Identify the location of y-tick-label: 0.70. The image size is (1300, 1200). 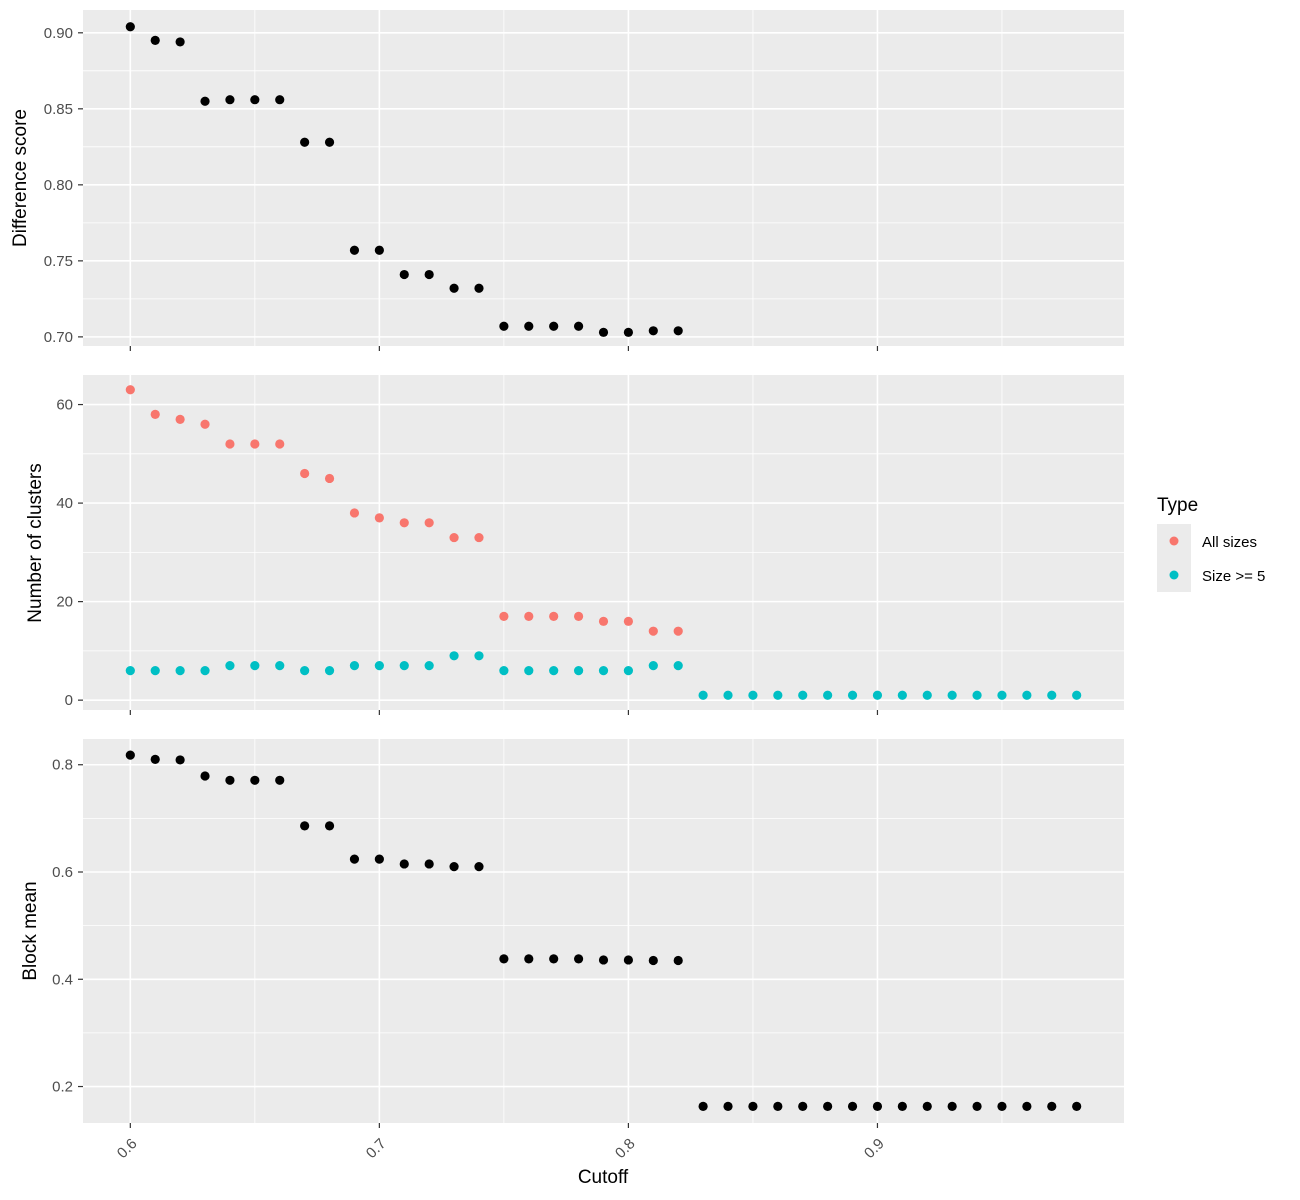
(58, 337).